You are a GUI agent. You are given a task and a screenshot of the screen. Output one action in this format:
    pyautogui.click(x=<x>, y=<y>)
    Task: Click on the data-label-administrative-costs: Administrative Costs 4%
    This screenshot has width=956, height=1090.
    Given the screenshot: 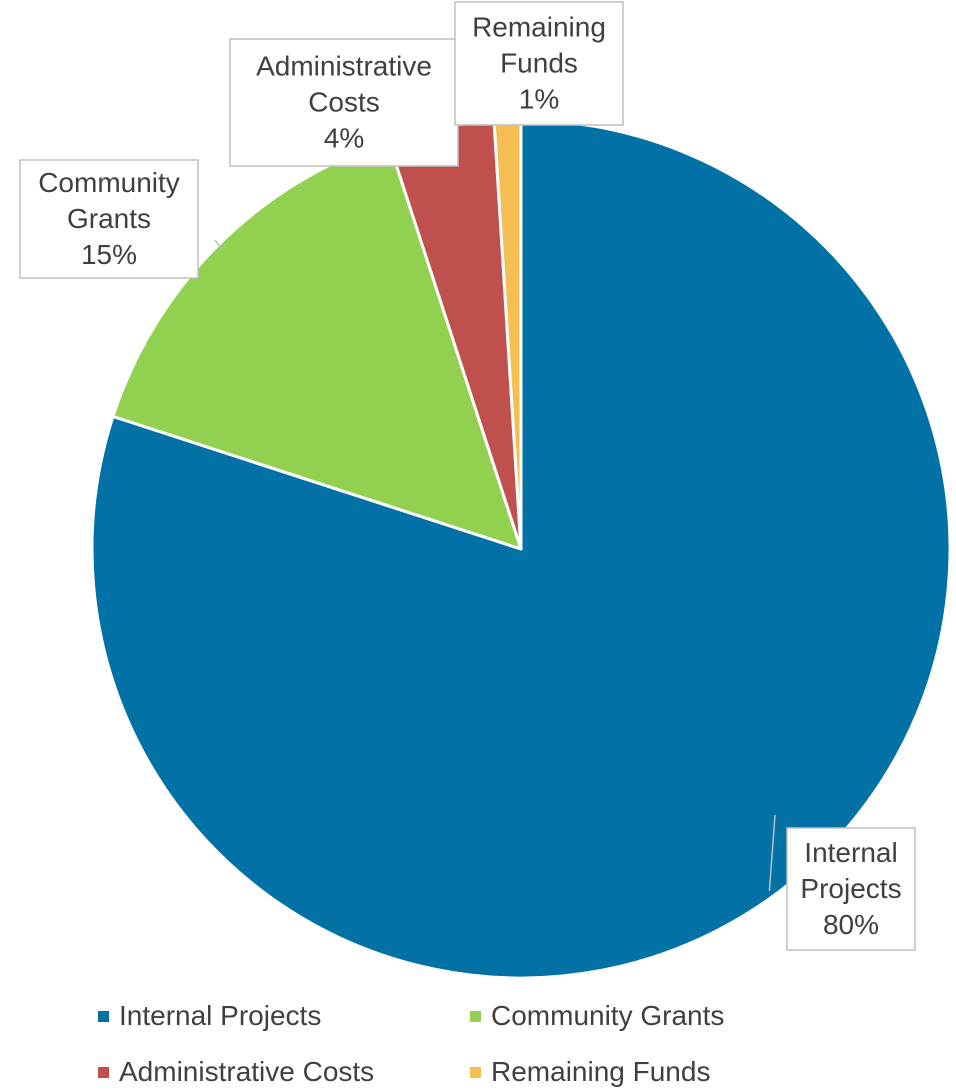 What is the action you would take?
    pyautogui.click(x=344, y=102)
    